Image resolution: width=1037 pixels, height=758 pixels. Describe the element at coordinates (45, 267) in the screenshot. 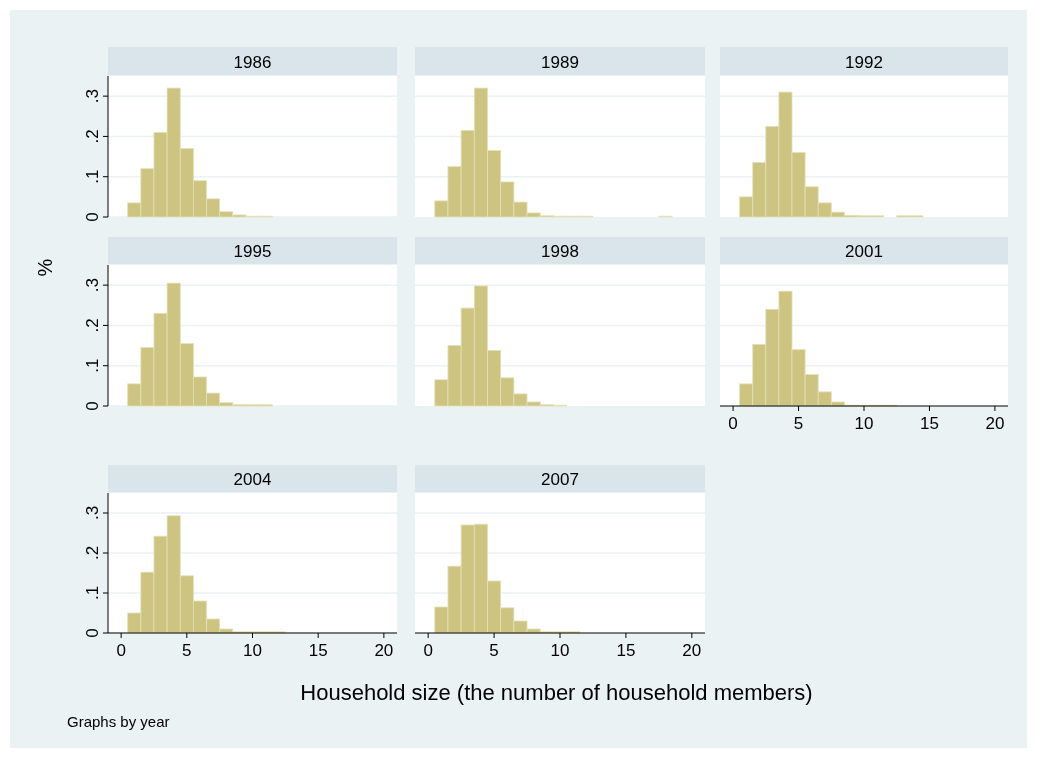

I see `y-axis-title: %` at that location.